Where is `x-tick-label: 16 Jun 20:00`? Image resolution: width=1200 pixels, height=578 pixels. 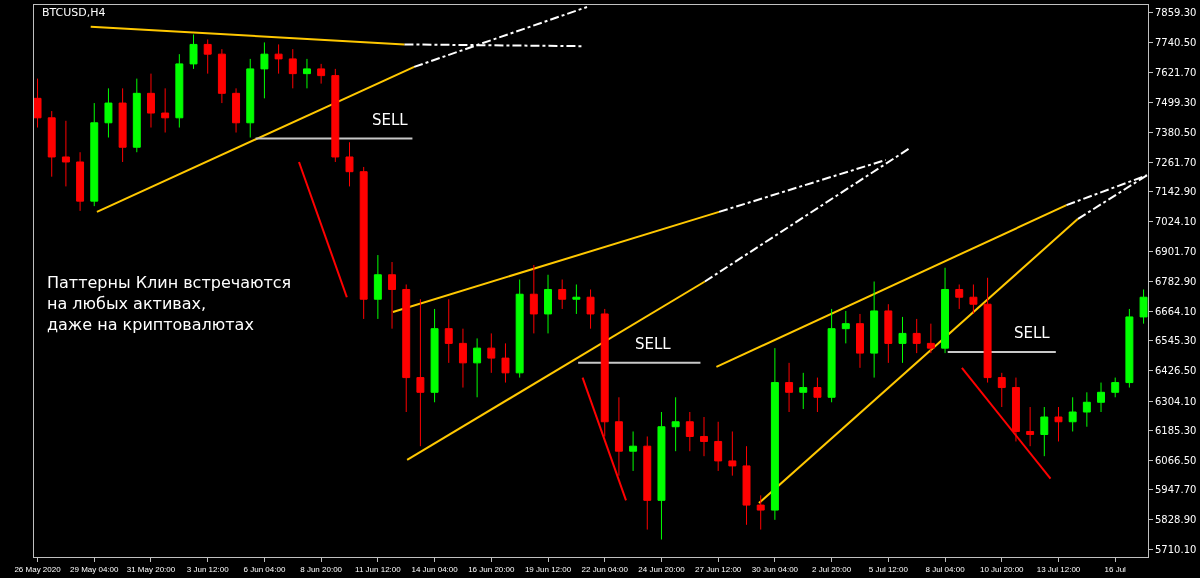 x-tick-label: 16 Jun 20:00 is located at coordinates (491, 569).